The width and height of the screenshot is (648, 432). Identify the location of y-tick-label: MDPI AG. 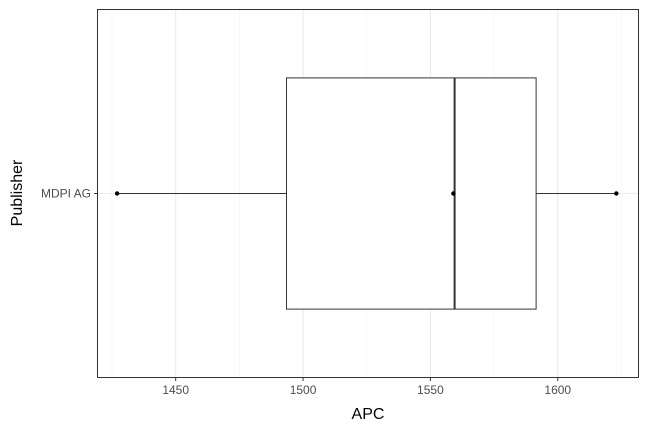
(66, 194).